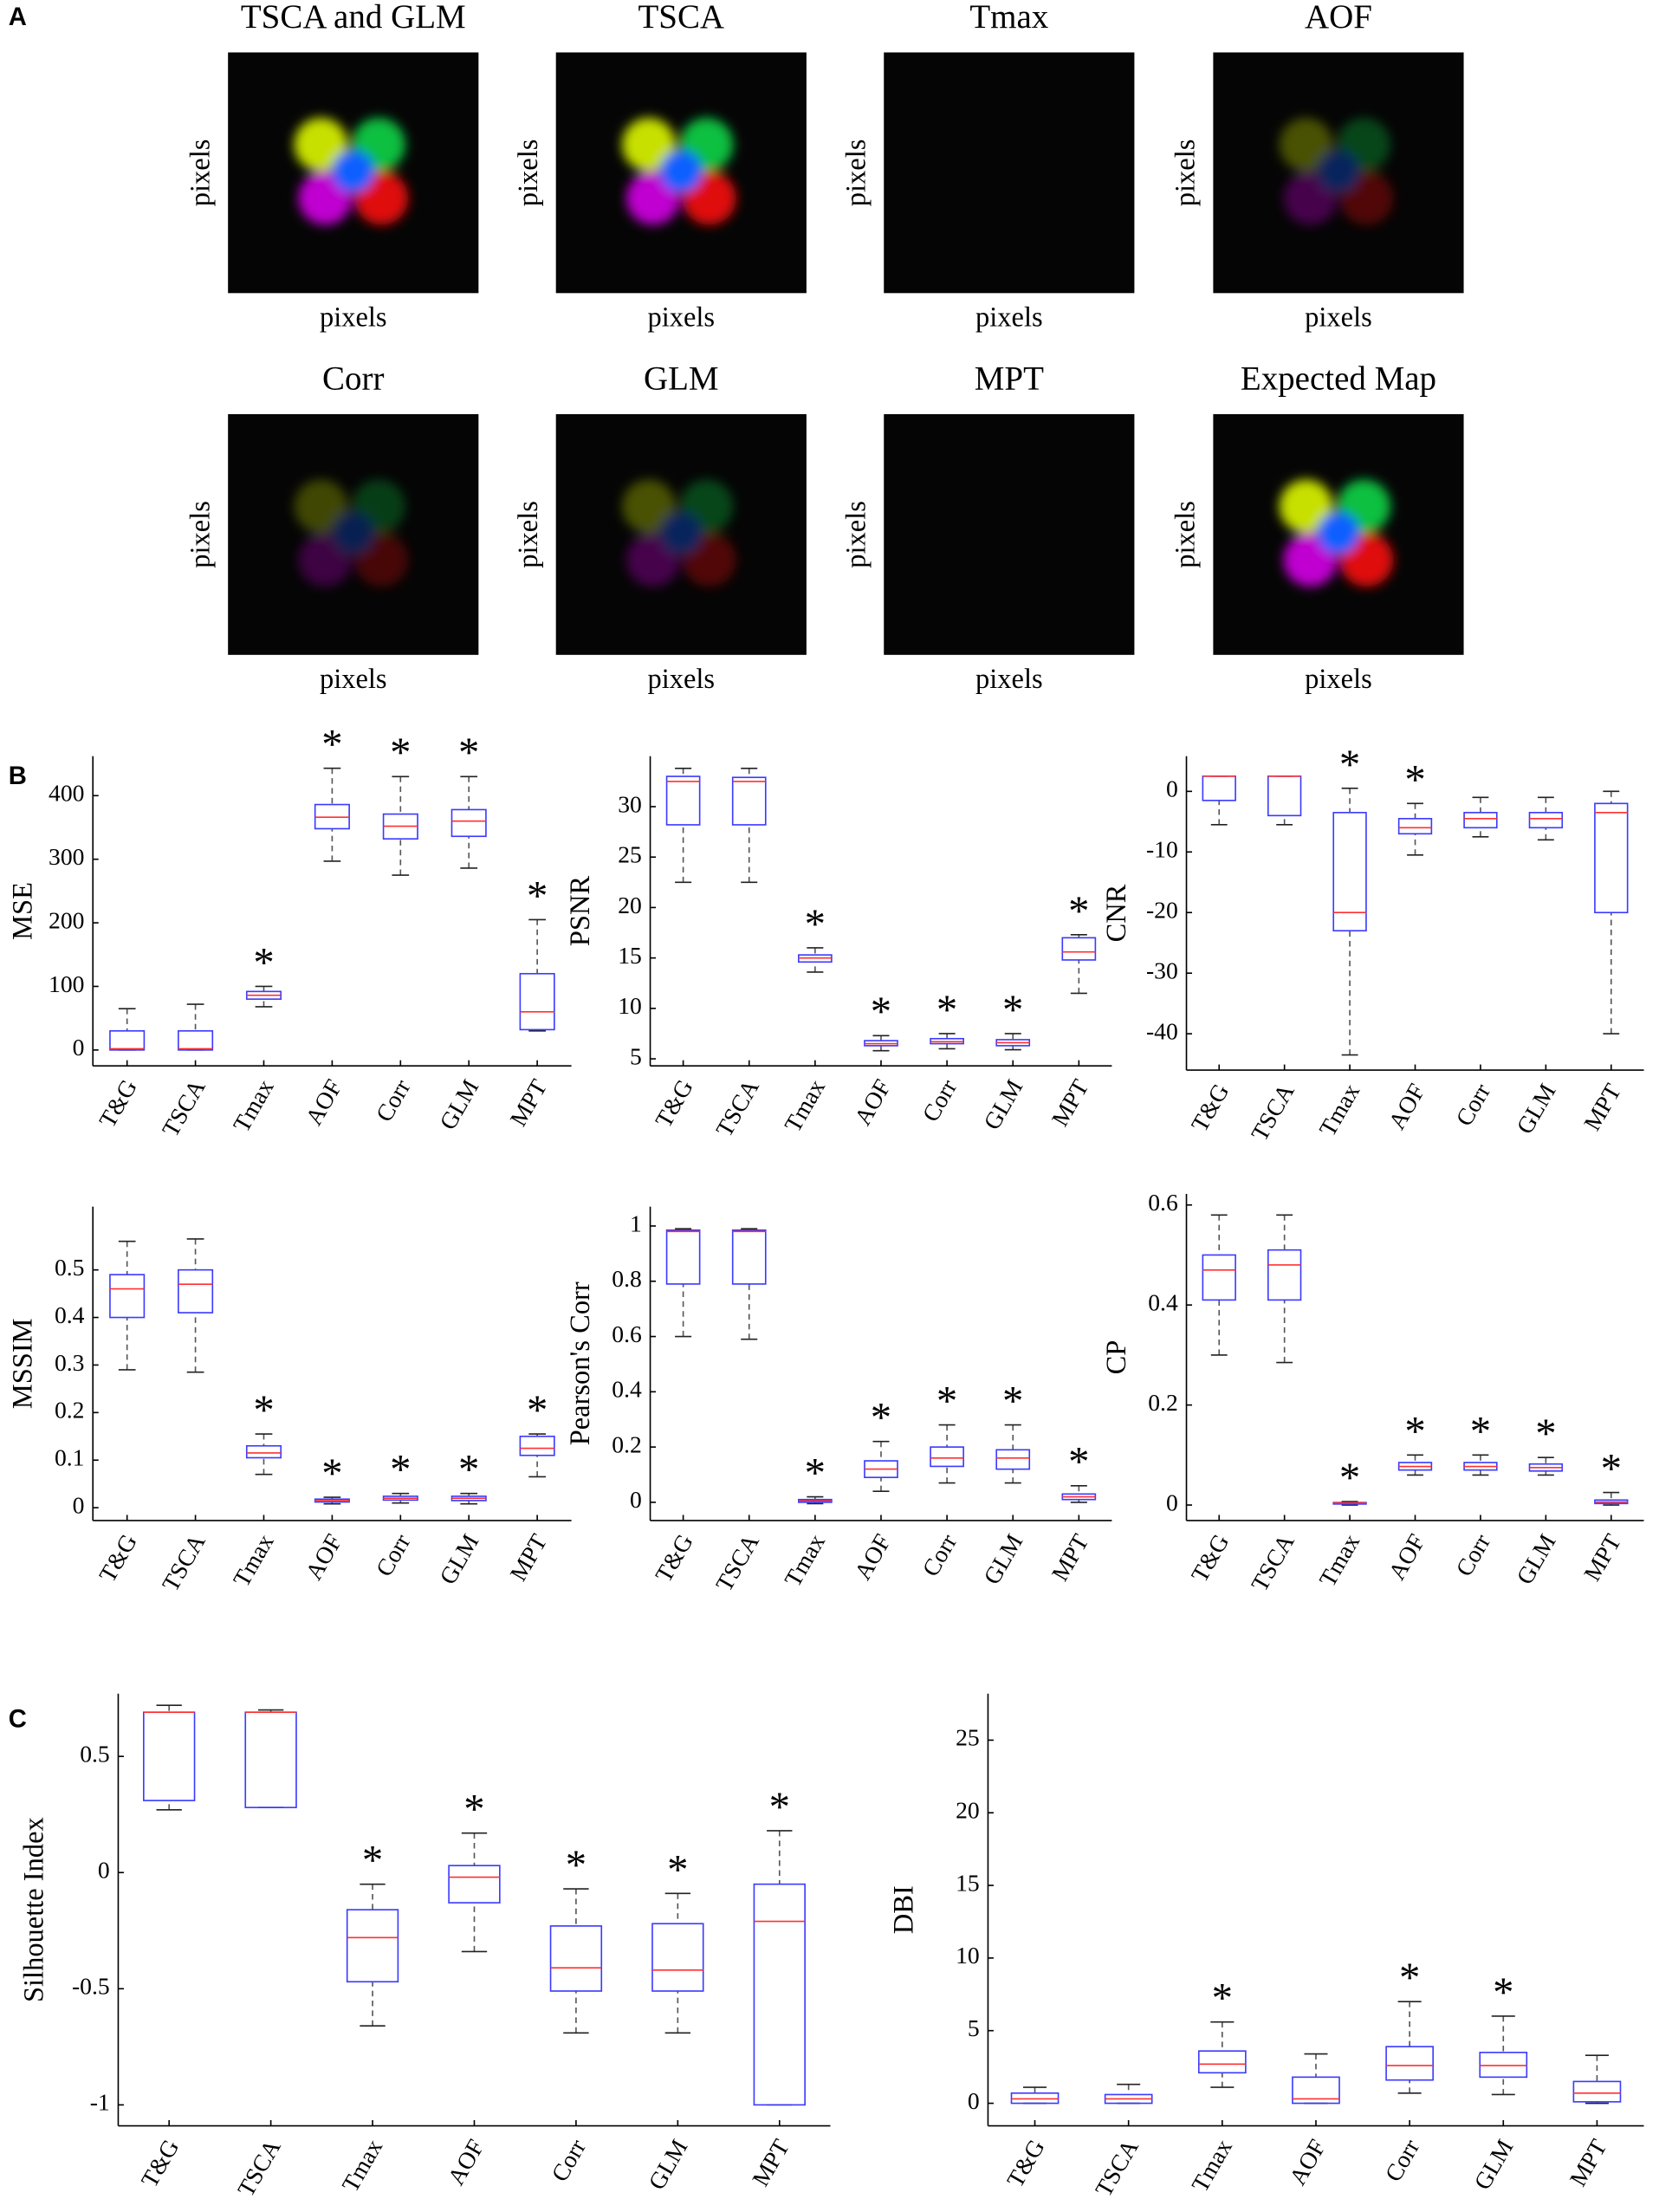  I want to click on y-tick-label: 0.8, so click(627, 1278).